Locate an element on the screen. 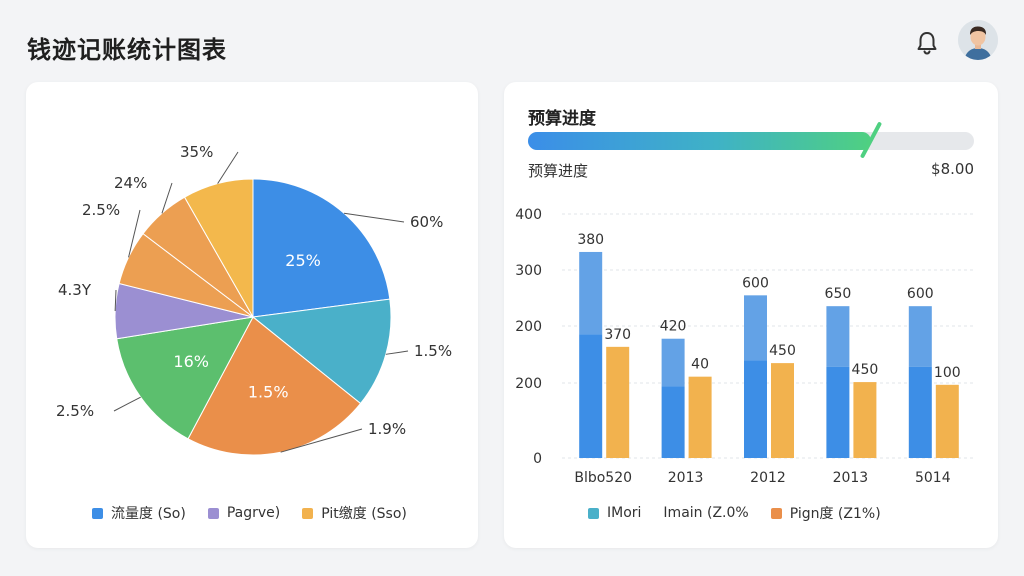 This screenshot has width=1024, height=576. y-tick-label: 400 is located at coordinates (528, 215).